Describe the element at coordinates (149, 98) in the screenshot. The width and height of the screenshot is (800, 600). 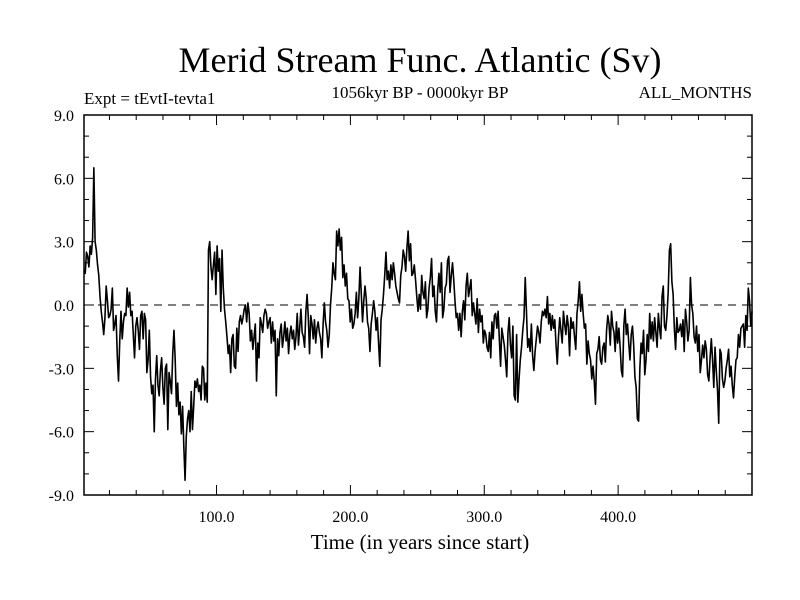
I see `subtitle-left: Expt = tEvtI-tevta1` at that location.